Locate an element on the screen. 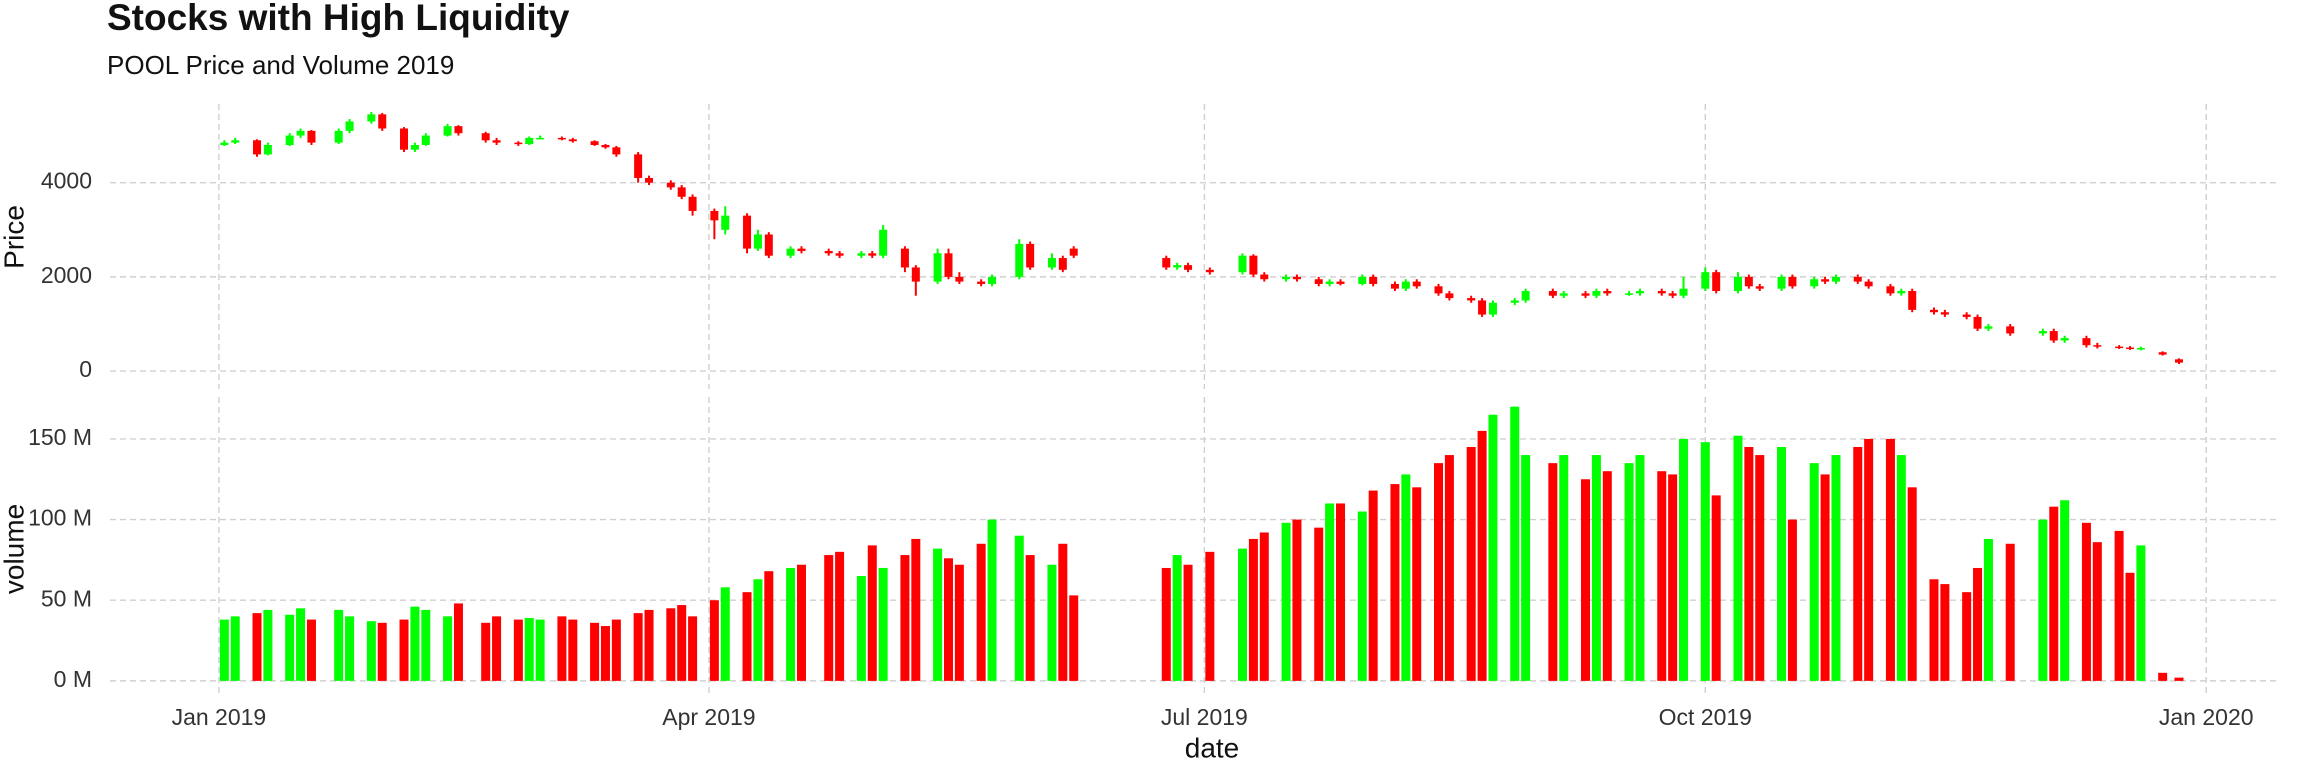 This screenshot has width=2304, height=768. x-tick-label: Jan 2019 is located at coordinates (219, 717).